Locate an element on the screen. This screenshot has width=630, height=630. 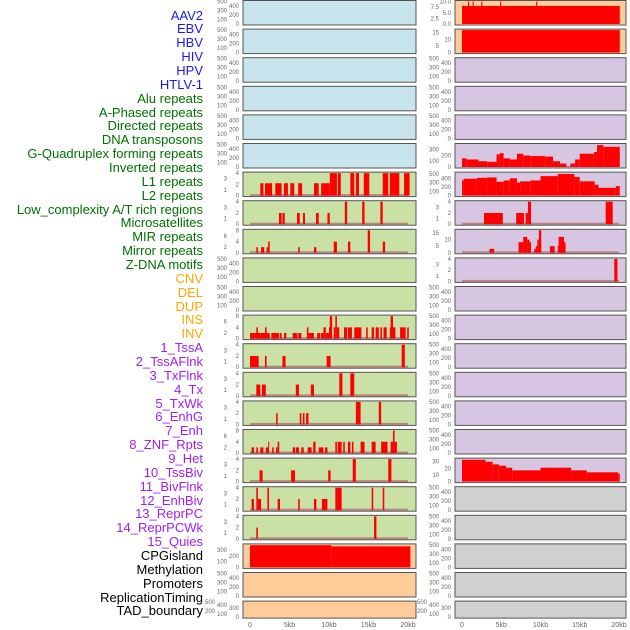
track-label: G-Quadruplex forming repeats is located at coordinates (115, 154).